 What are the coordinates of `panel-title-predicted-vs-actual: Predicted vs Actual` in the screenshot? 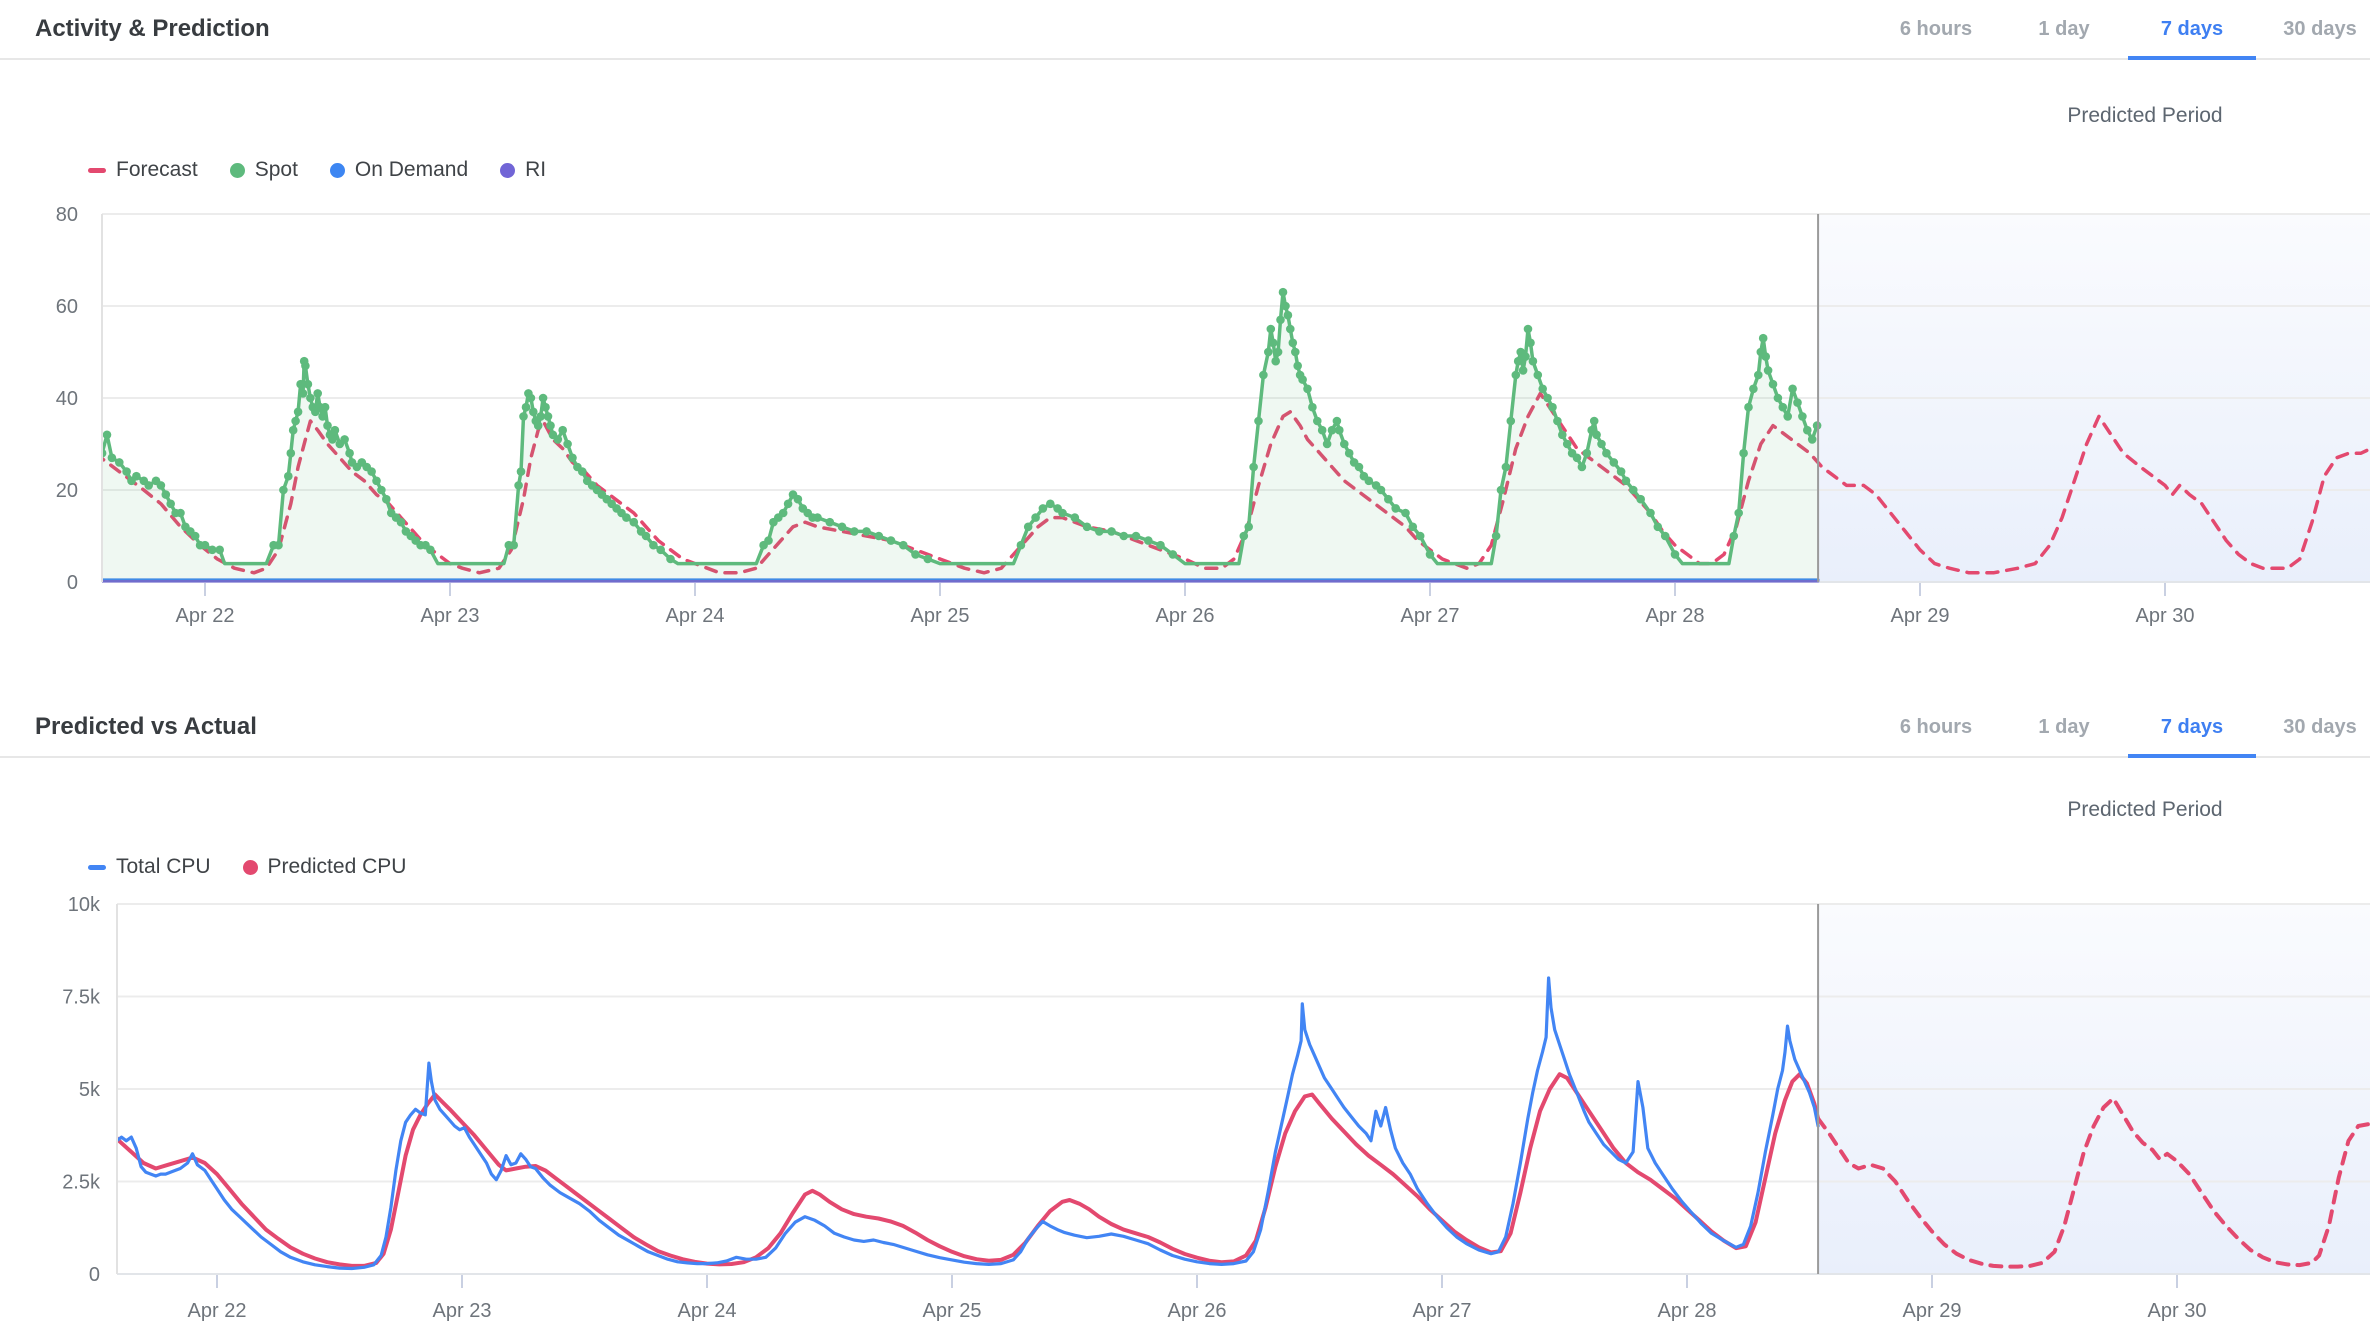 It's located at (146, 726).